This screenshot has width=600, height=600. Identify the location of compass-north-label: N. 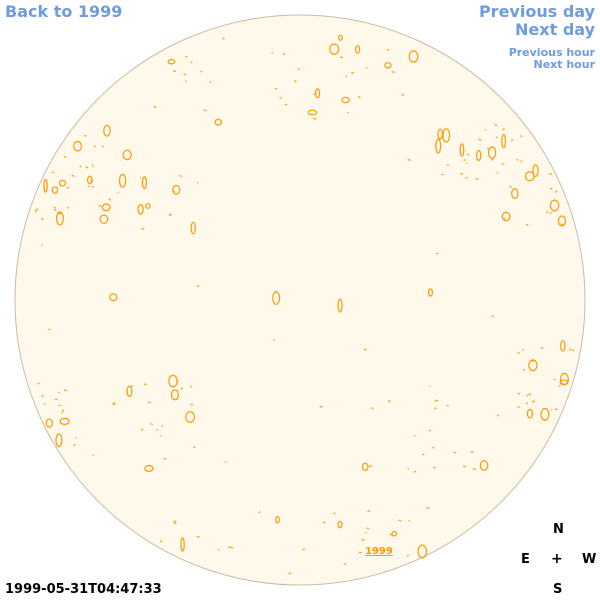
(558, 529).